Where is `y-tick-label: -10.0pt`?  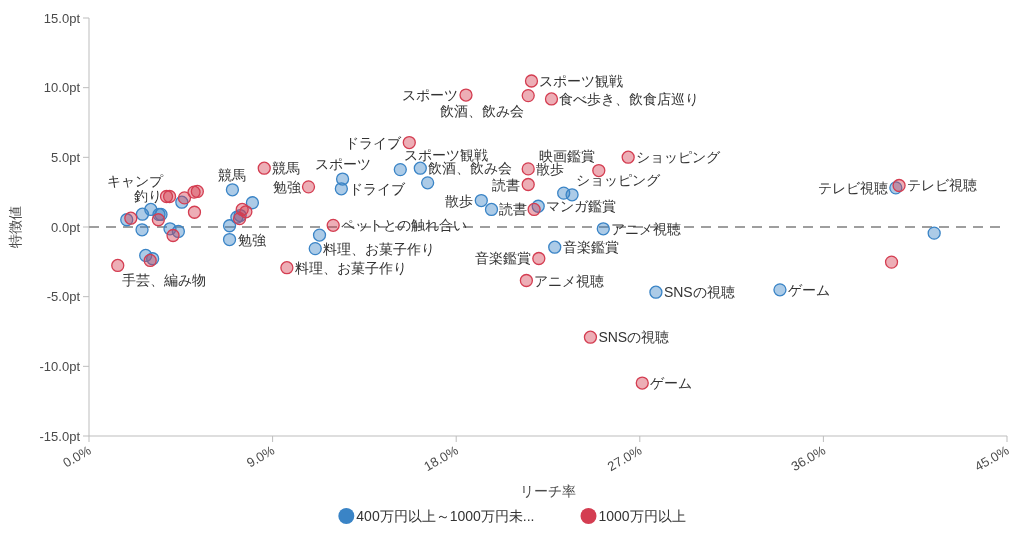 y-tick-label: -10.0pt is located at coordinates (60, 366).